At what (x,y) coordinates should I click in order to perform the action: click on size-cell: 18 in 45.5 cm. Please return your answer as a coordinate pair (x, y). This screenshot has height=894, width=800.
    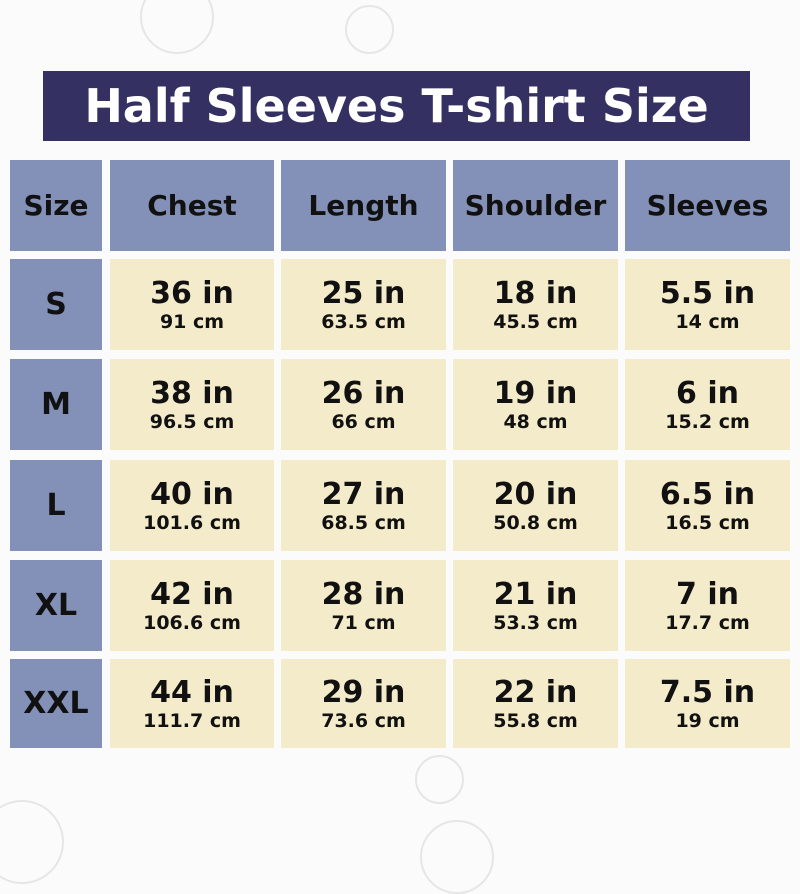
    Looking at the image, I should click on (535, 304).